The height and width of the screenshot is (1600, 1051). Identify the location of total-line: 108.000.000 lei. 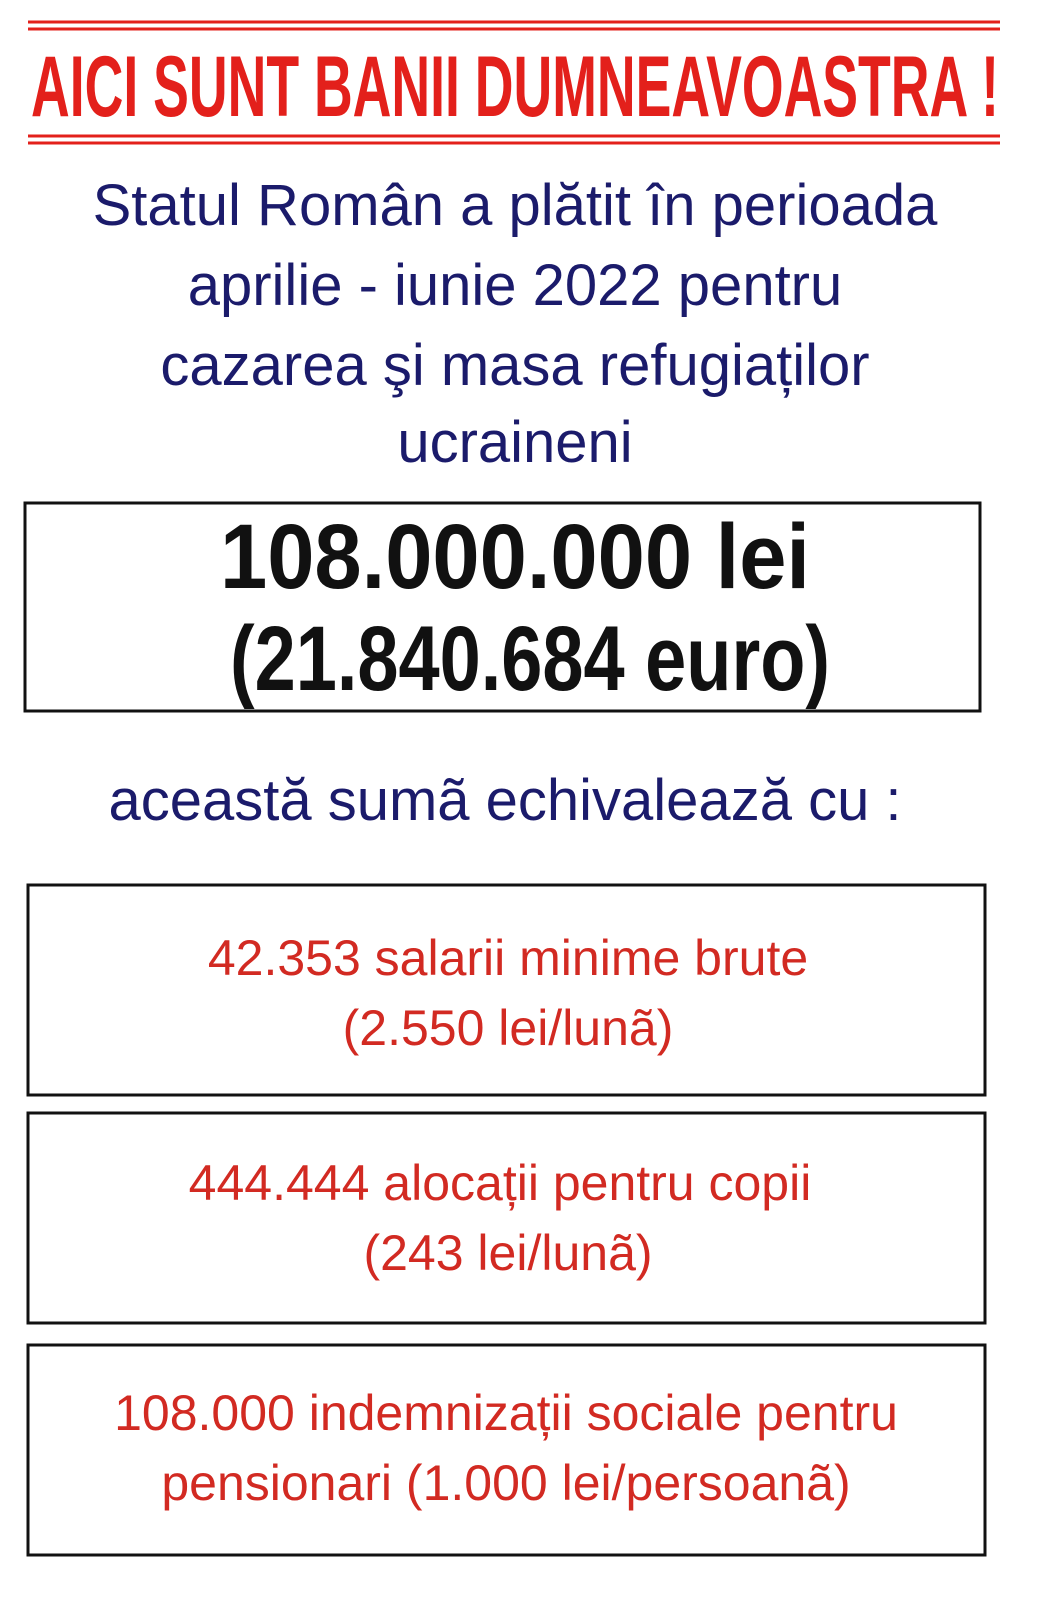
(515, 557).